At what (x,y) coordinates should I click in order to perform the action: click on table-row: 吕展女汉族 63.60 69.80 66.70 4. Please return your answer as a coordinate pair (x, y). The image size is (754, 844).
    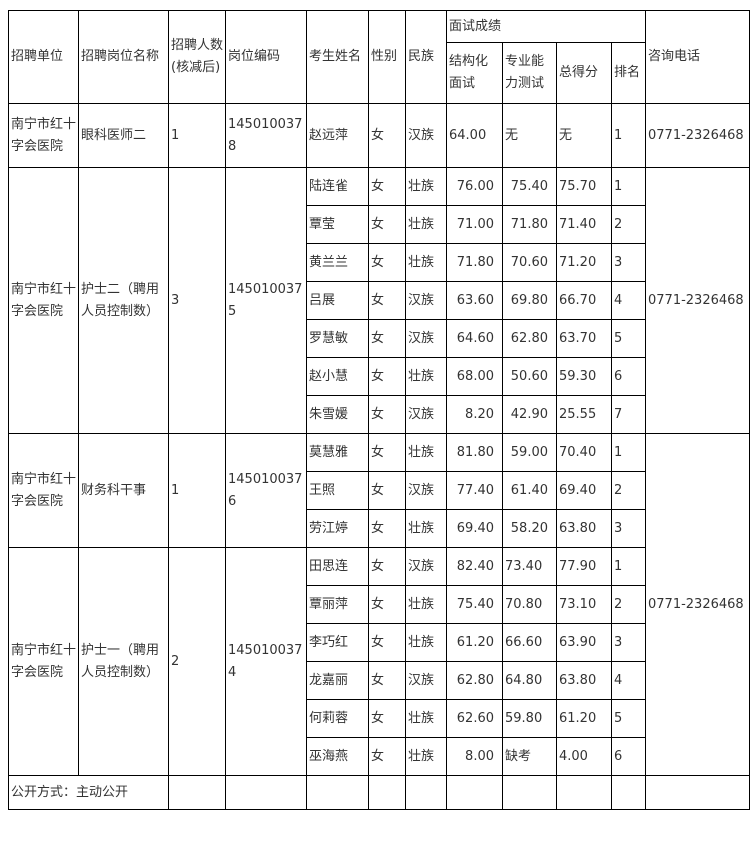
    Looking at the image, I should click on (379, 300).